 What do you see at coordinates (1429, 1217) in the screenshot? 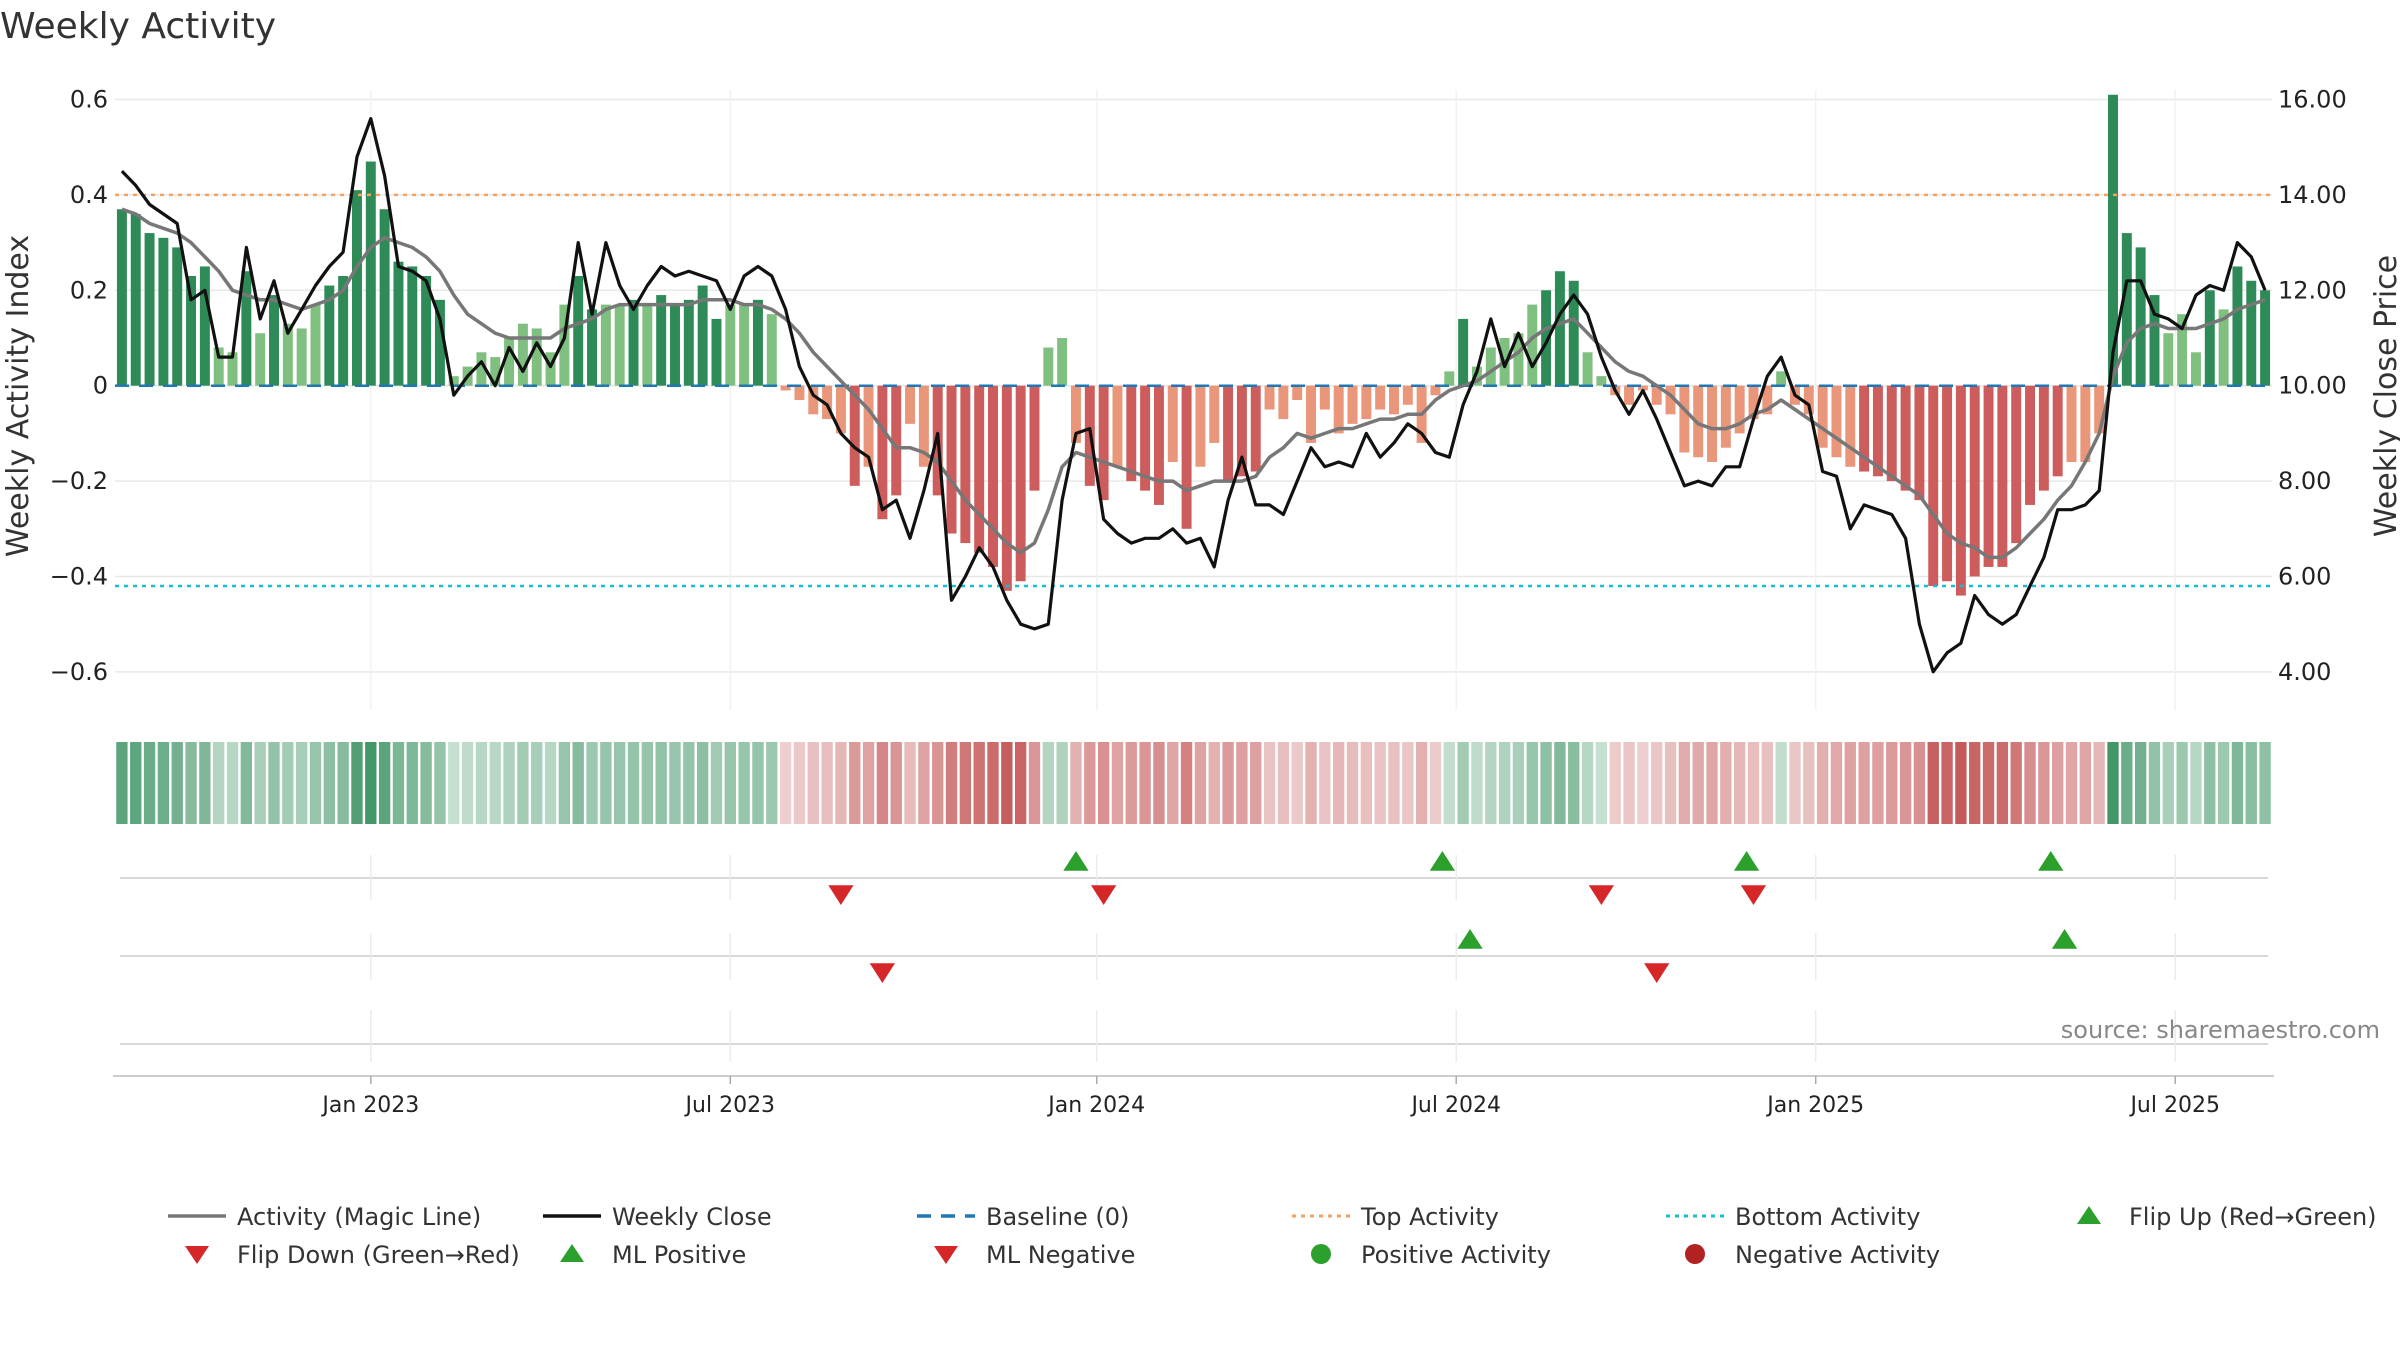
I see `legend-label: Top Activity` at bounding box center [1429, 1217].